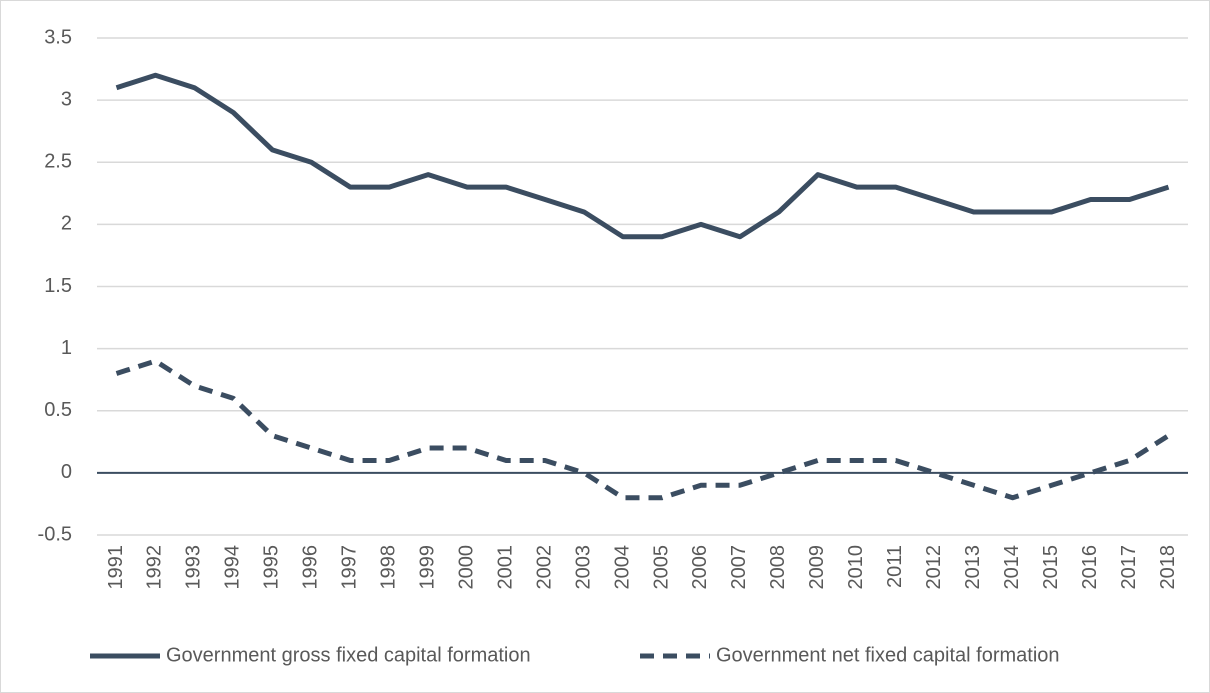  I want to click on x-tick-label: 2011, so click(895, 566).